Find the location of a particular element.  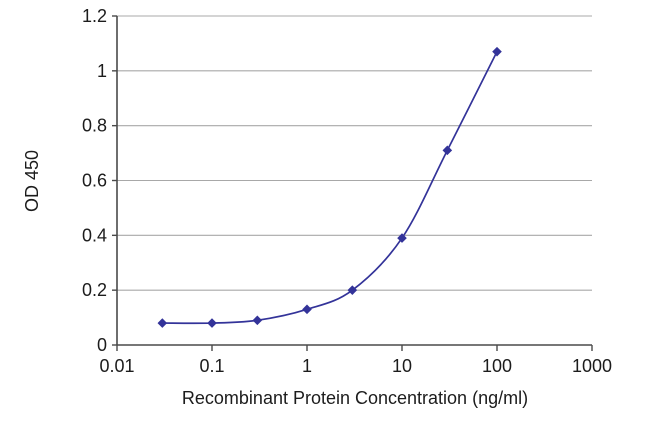

y-tick-label: 0.4 is located at coordinates (94, 235).